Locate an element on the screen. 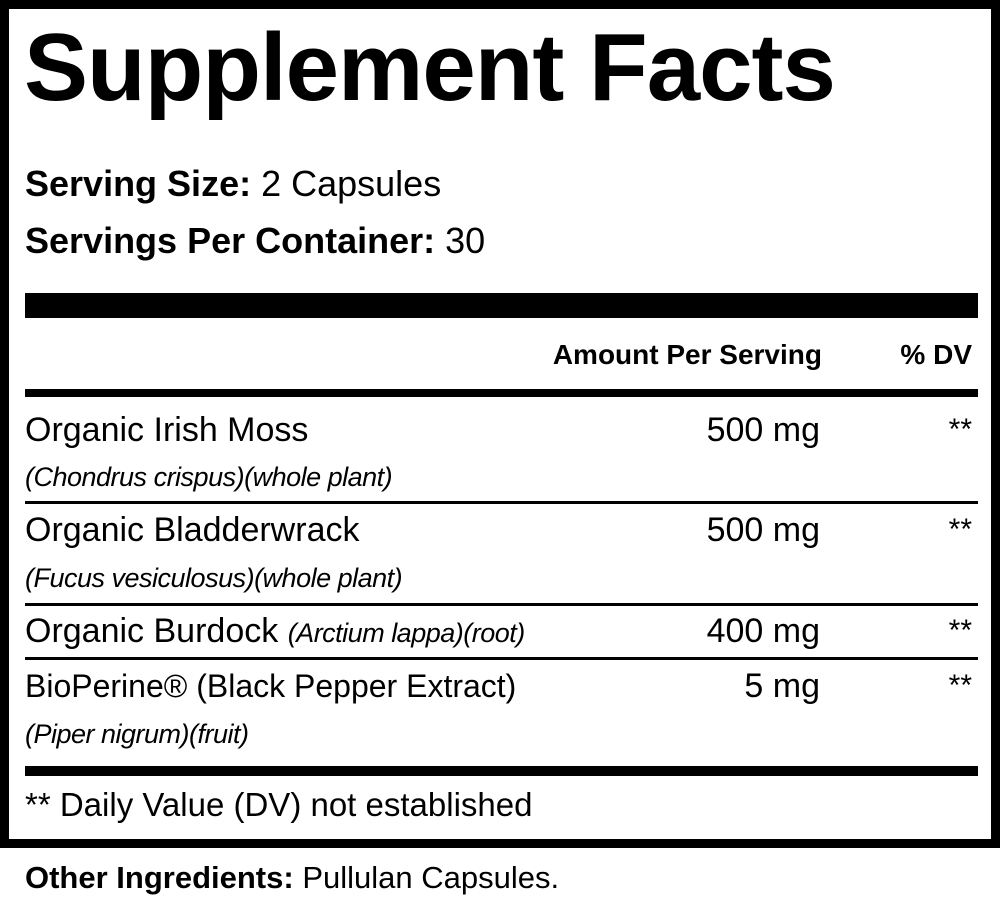 Image resolution: width=1000 pixels, height=901 pixels. header-divider is located at coordinates (501, 393).